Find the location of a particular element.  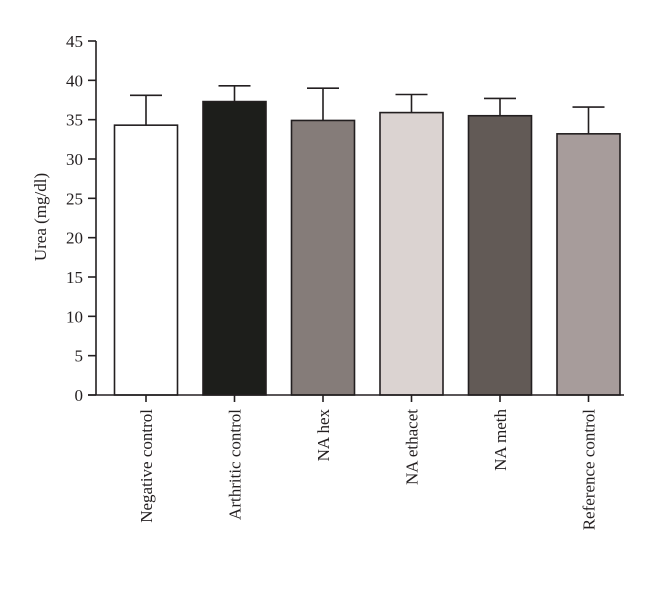

y-tick-label-6: 30 is located at coordinates (74, 159).